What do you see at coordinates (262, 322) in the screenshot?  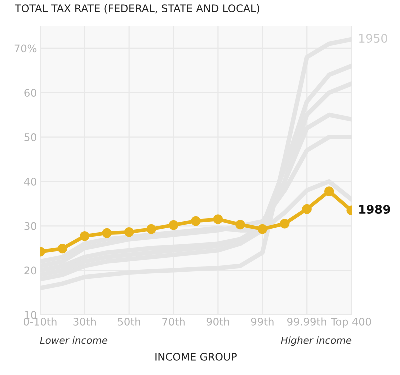 I see `x-tick-label: 99th` at bounding box center [262, 322].